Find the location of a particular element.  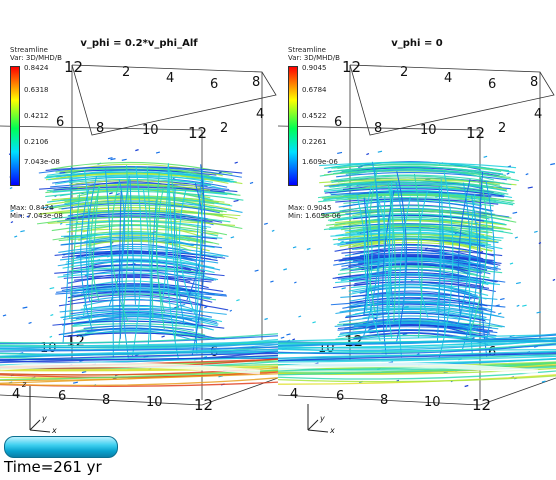

legend-max: Max: 0.9045 is located at coordinates (310, 208).